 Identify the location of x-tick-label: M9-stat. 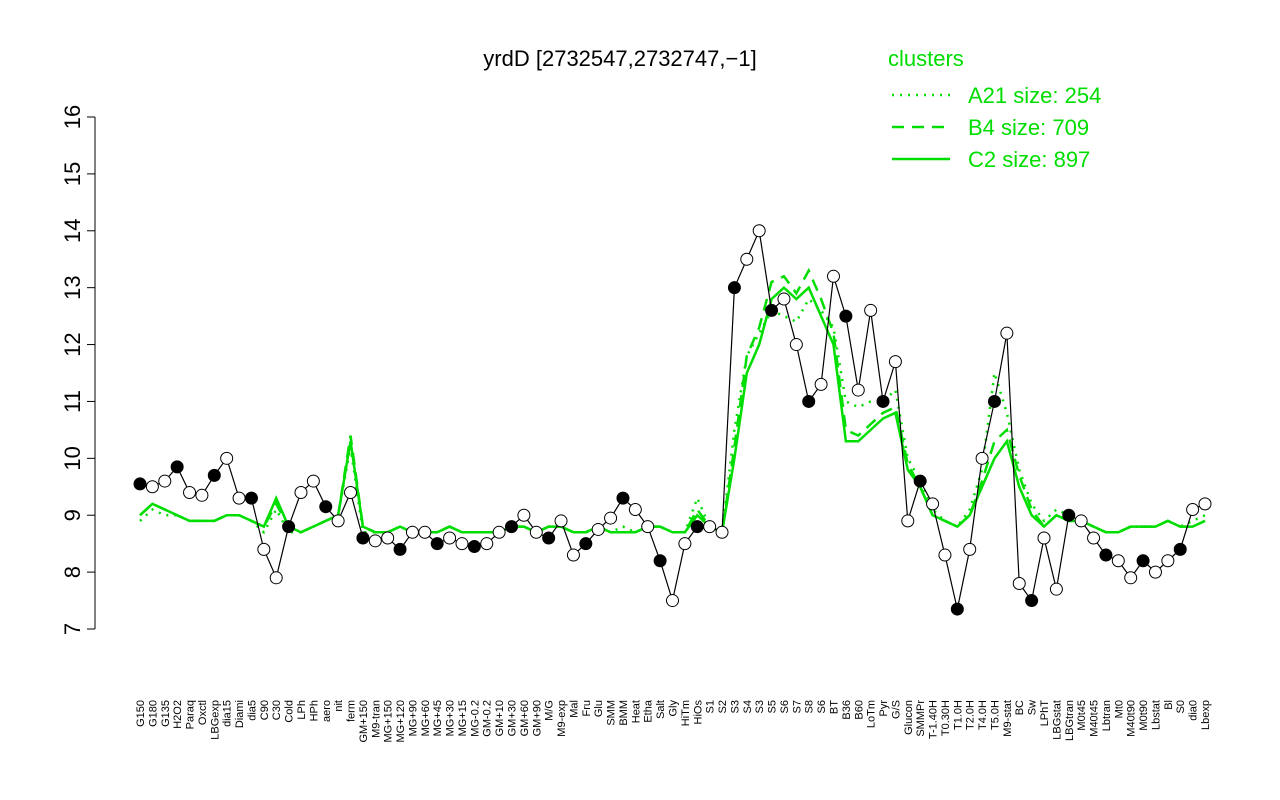
(1008, 718).